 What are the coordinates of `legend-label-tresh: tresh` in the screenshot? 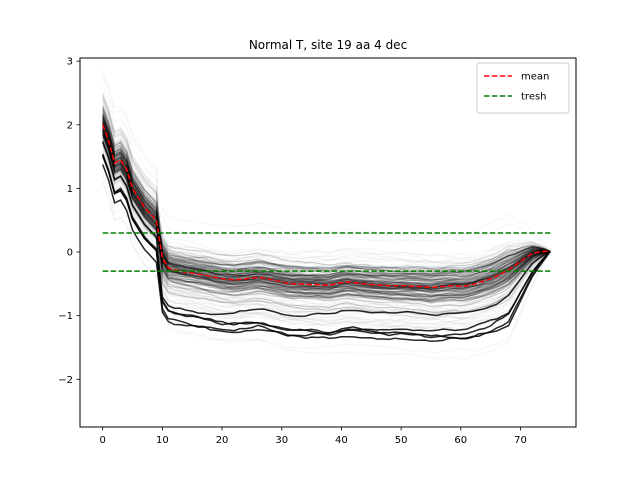 It's located at (534, 97).